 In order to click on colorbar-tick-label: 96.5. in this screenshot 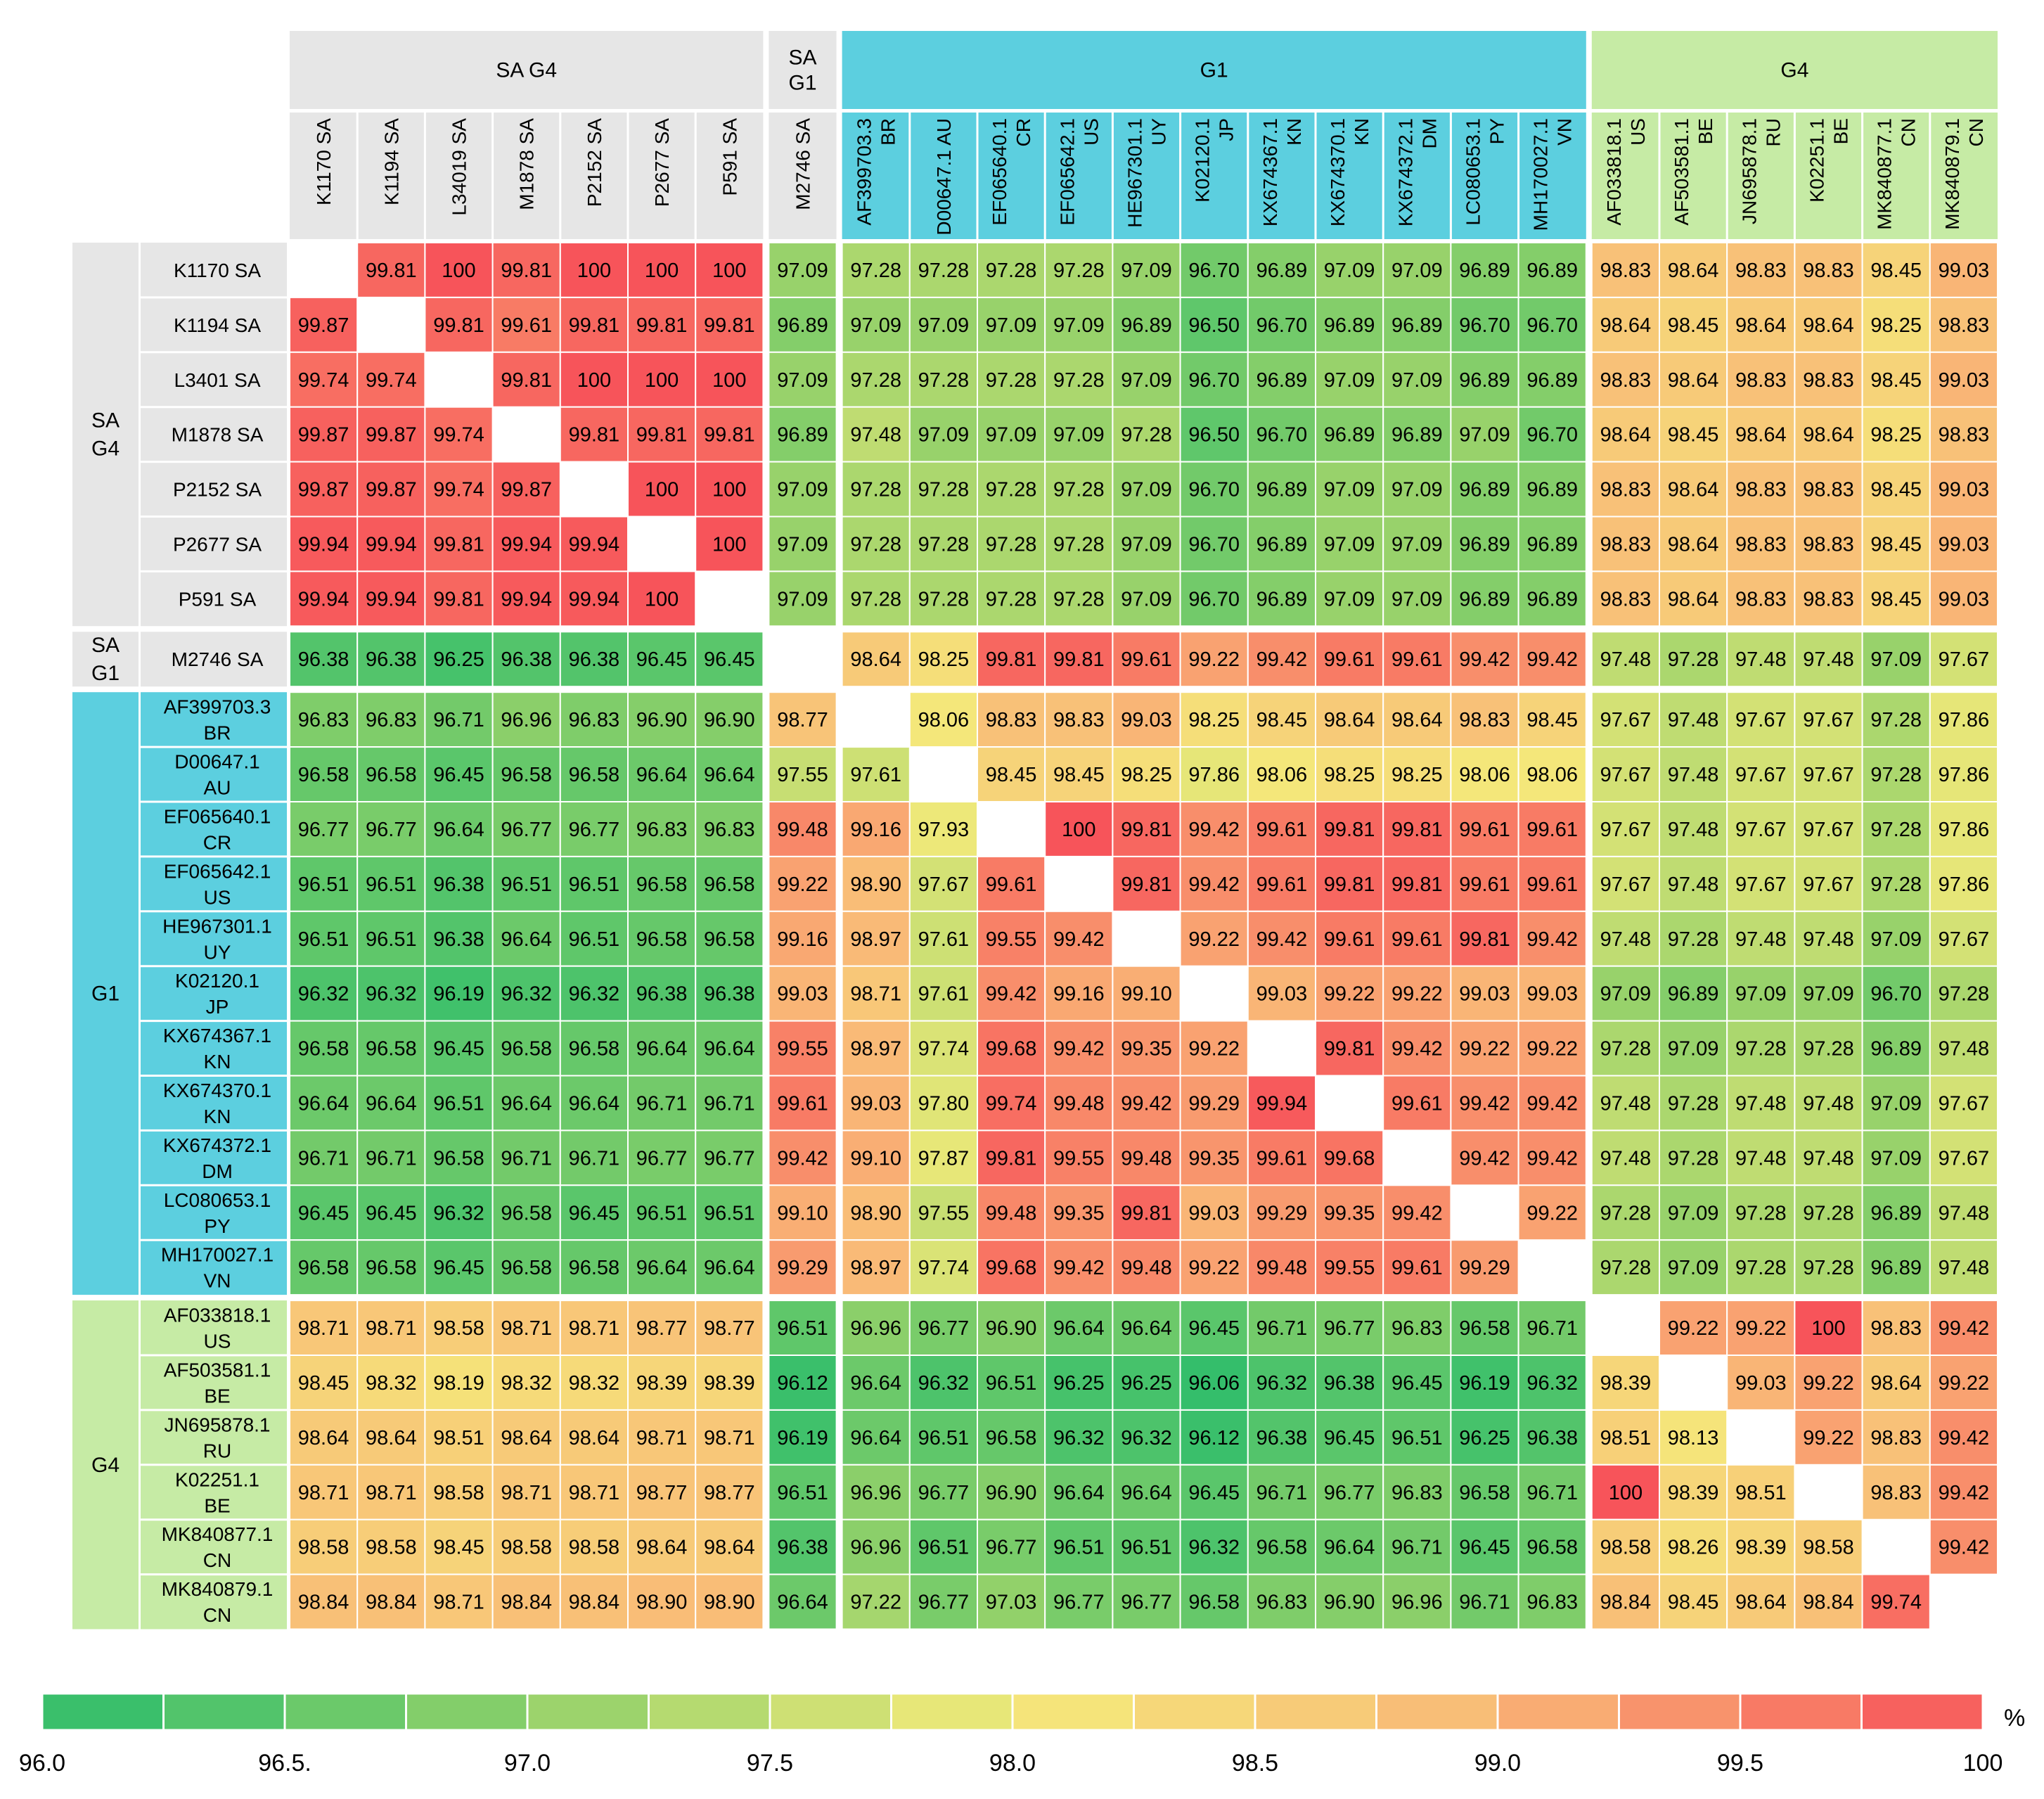, I will do `click(284, 1763)`.